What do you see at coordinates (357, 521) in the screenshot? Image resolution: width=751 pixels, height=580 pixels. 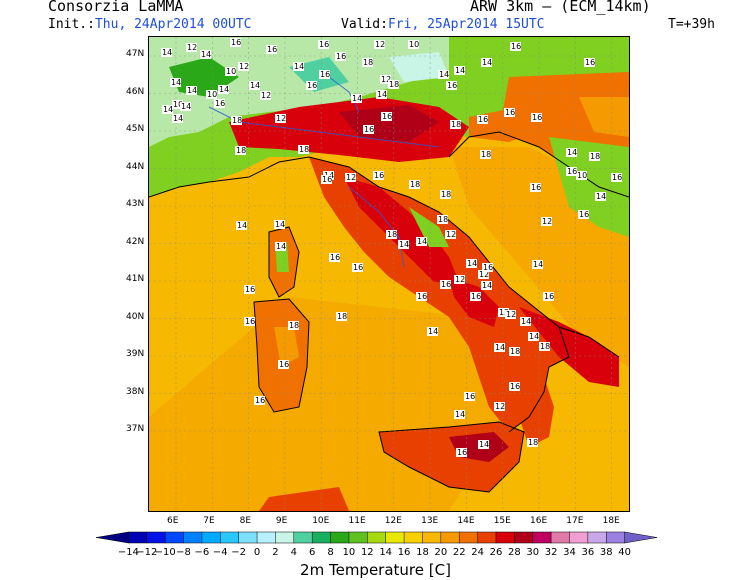 I see `longitude-tick-label: 11E` at bounding box center [357, 521].